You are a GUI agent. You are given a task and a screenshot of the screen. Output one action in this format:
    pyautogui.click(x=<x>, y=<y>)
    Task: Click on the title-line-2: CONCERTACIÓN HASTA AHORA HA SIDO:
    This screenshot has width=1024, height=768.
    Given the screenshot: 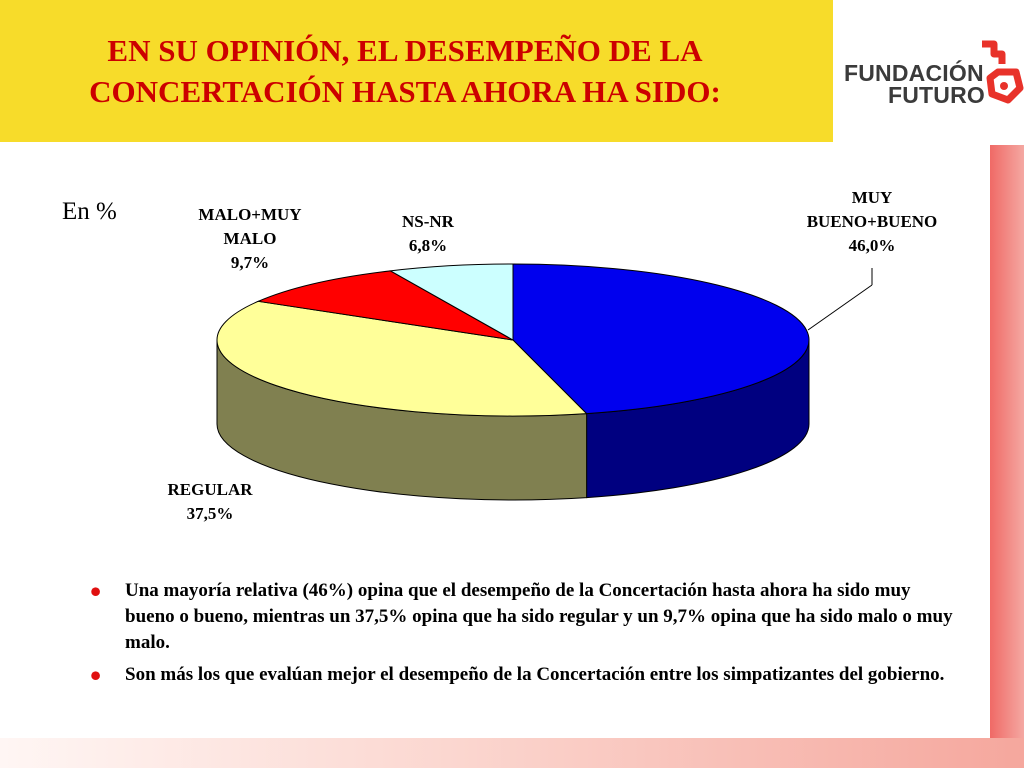 What is the action you would take?
    pyautogui.click(x=405, y=91)
    